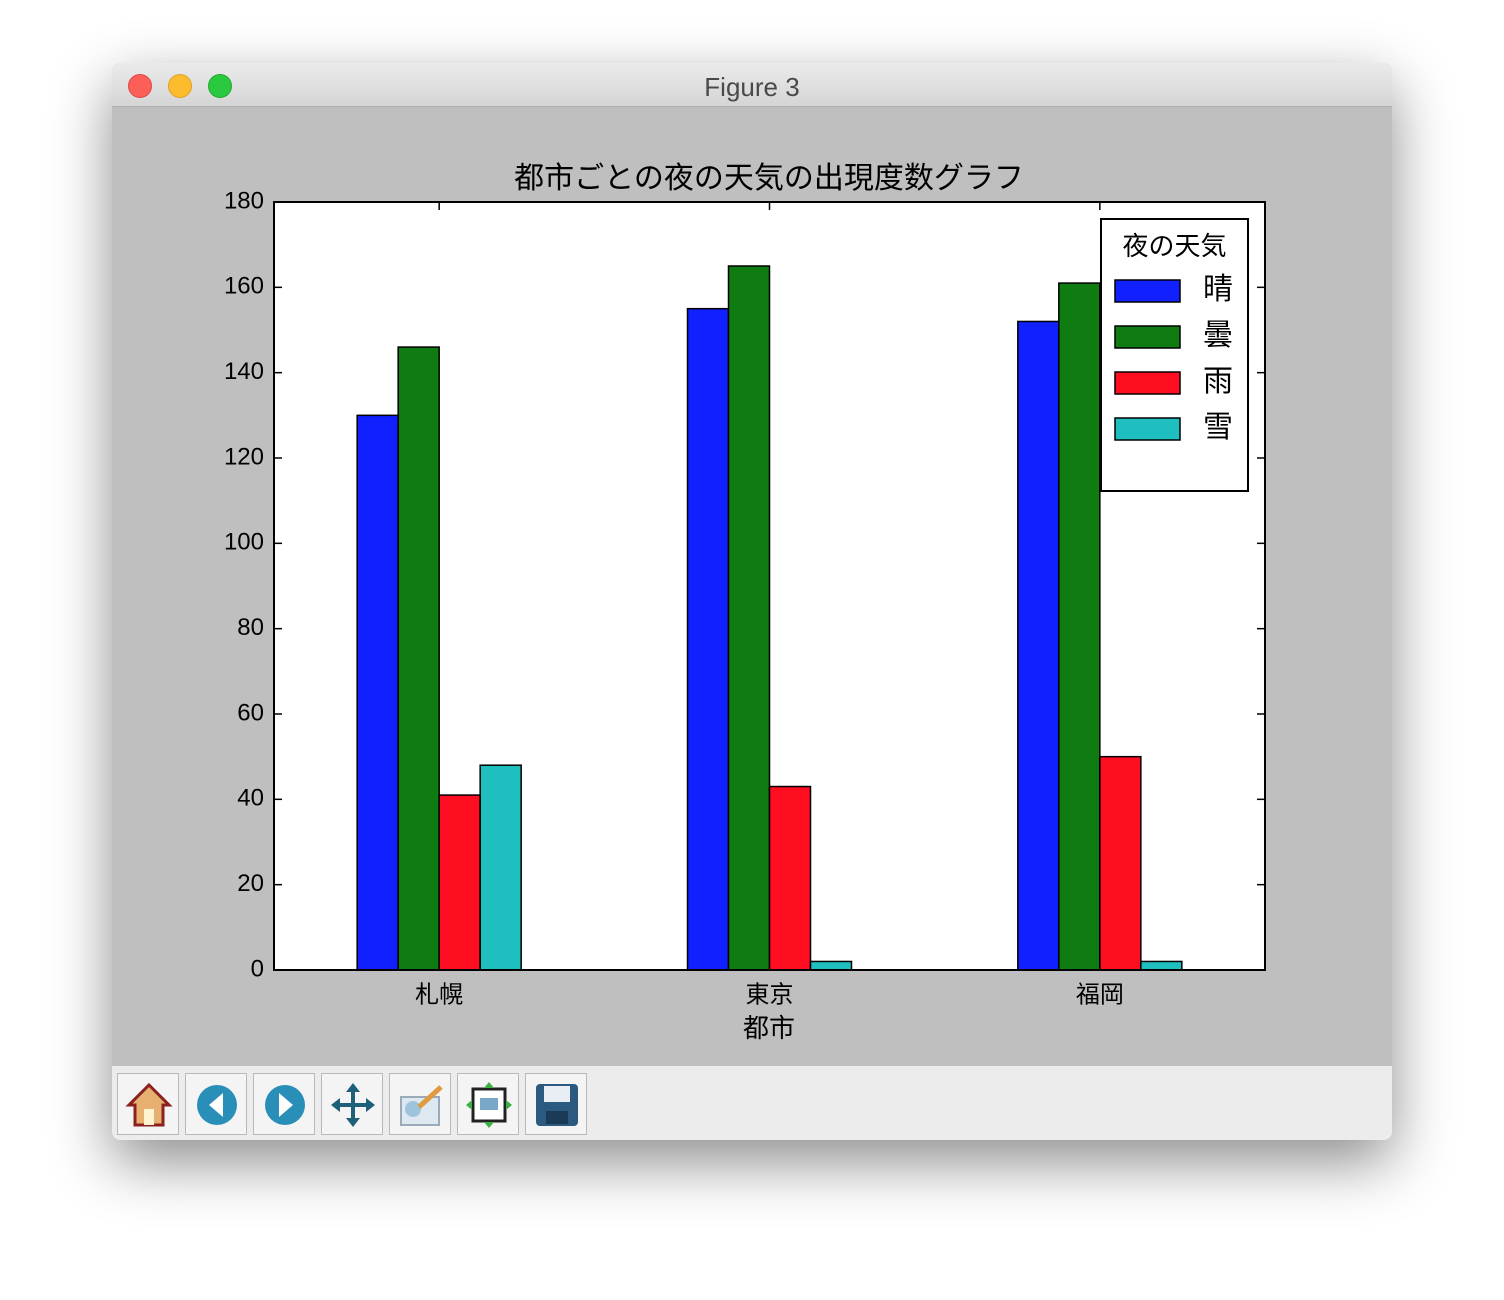 This screenshot has width=1504, height=1300. Describe the element at coordinates (556, 1104) in the screenshot. I see `save-button` at that location.